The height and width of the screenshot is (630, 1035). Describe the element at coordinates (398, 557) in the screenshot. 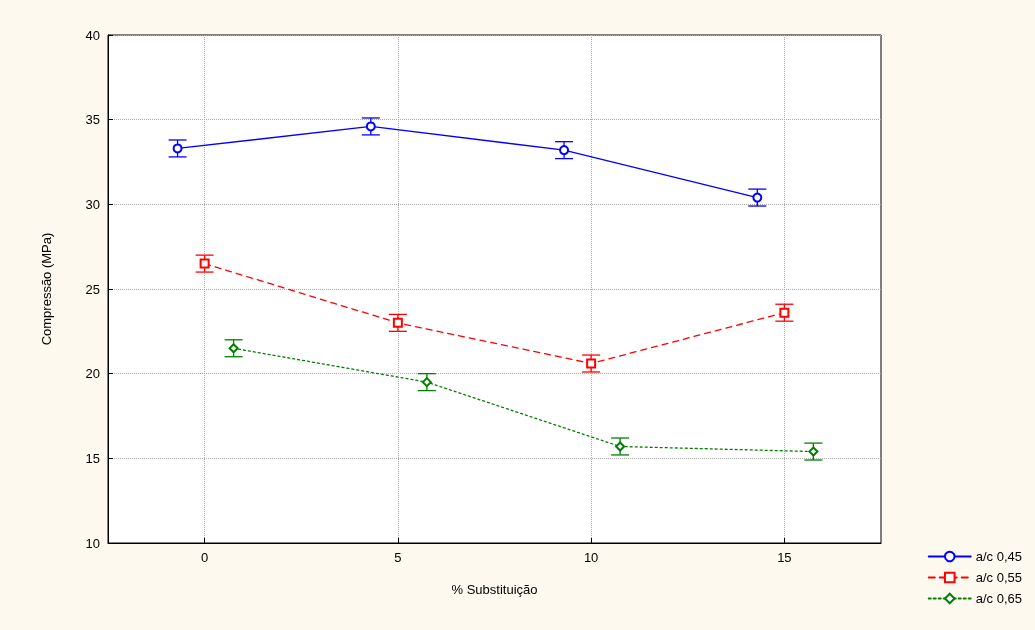

I see `x-tick-label: 5` at that location.